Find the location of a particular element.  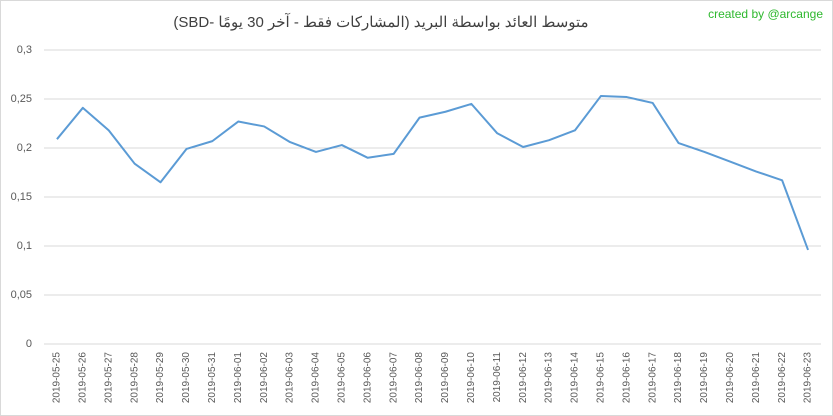

x-tick-label: 2019-05-29 is located at coordinates (160, 378).